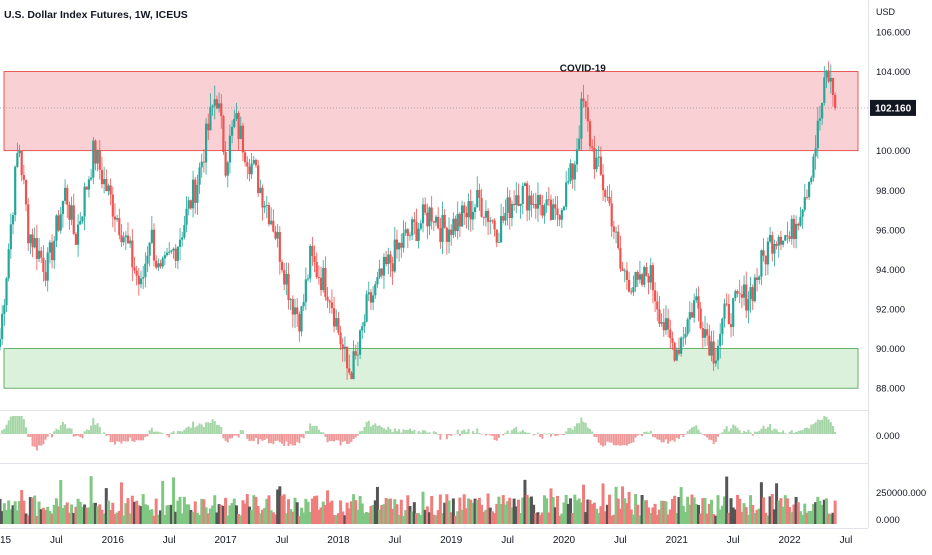 The width and height of the screenshot is (932, 555). I want to click on price-tick-label: 100.000, so click(893, 151).